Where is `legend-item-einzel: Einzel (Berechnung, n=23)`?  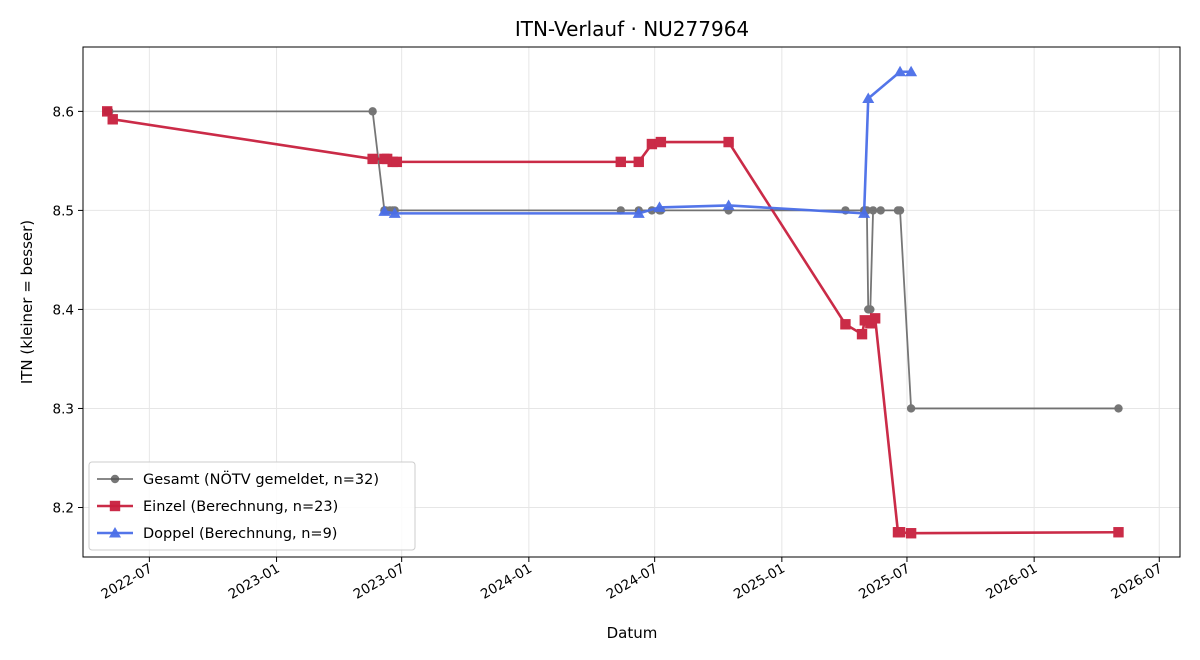
legend-item-einzel: Einzel (Berechnung, n=23) is located at coordinates (217, 507).